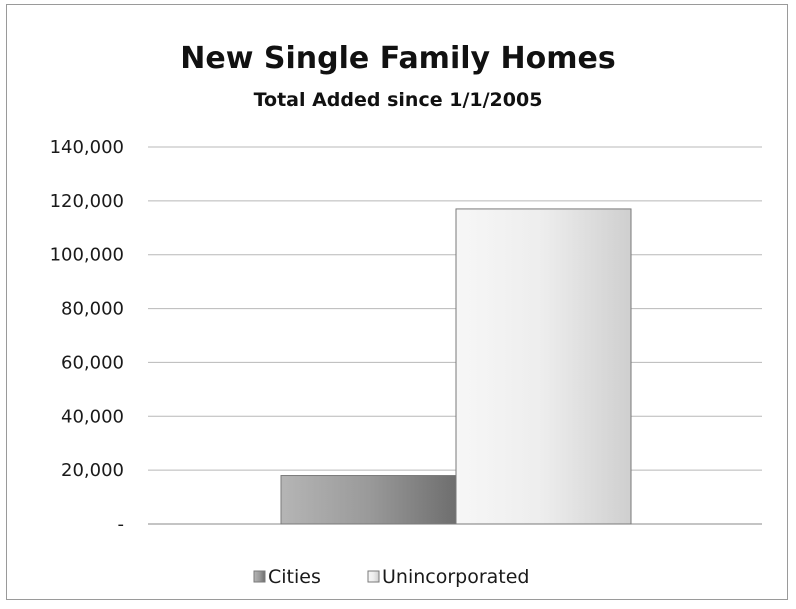 The width and height of the screenshot is (796, 609). I want to click on y-tick-label: 20,000, so click(92, 470).